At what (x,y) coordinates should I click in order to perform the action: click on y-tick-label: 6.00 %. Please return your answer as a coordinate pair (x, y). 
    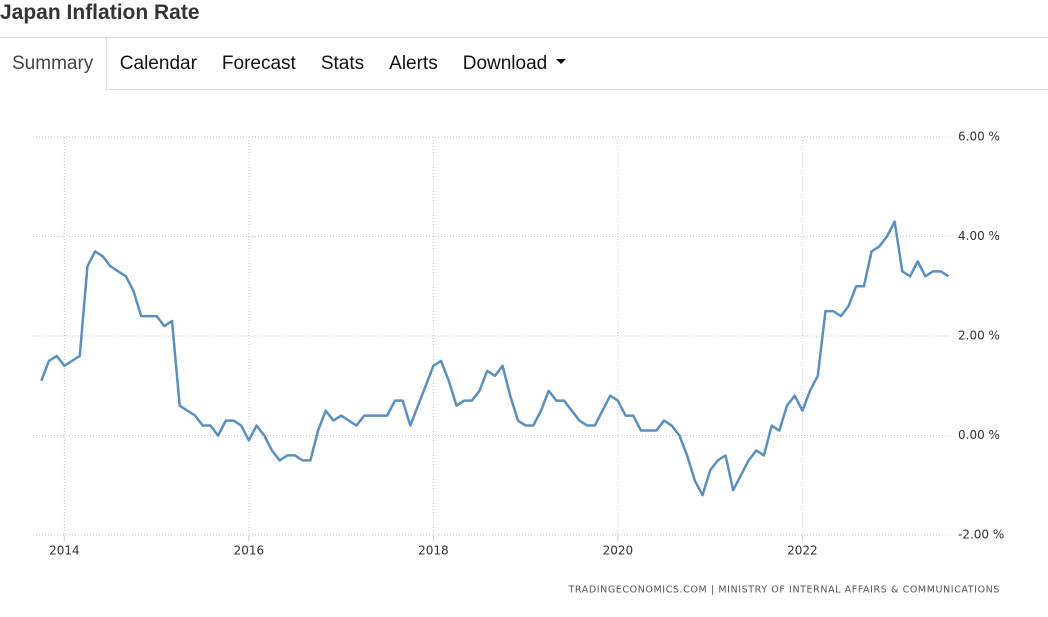
    Looking at the image, I should click on (979, 137).